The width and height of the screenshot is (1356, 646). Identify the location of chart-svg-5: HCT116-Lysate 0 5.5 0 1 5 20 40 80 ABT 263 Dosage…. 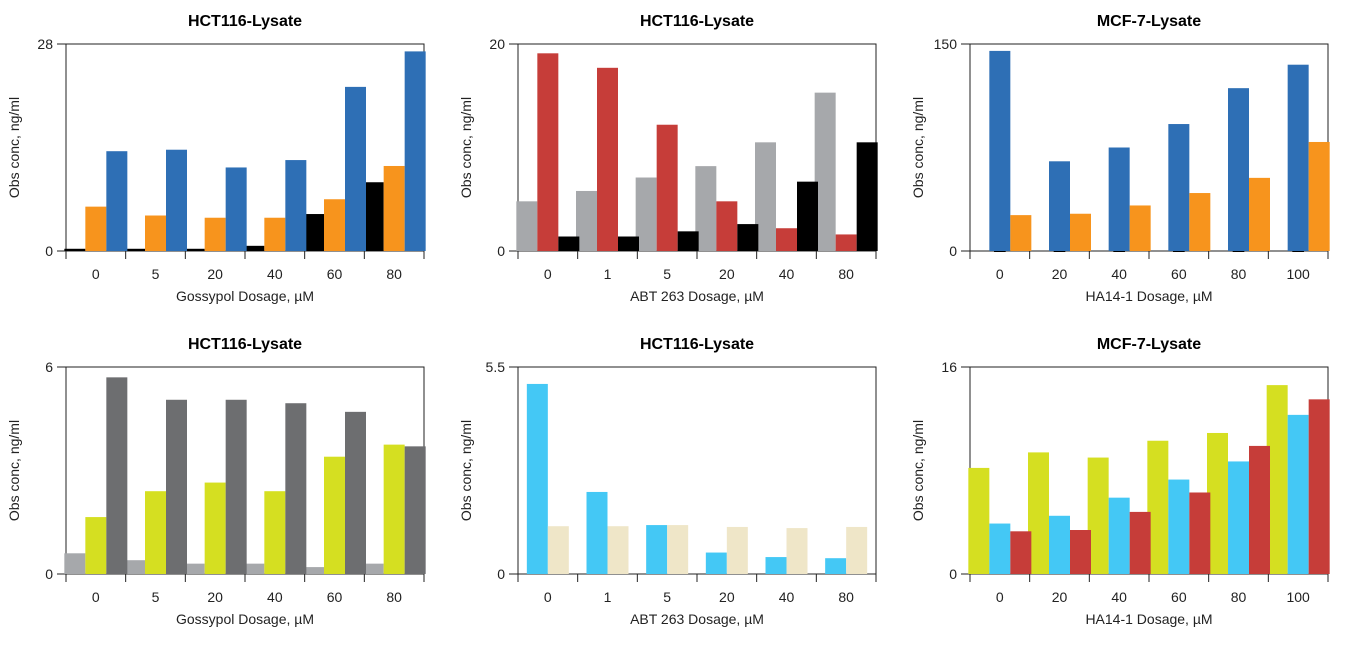
(667, 481).